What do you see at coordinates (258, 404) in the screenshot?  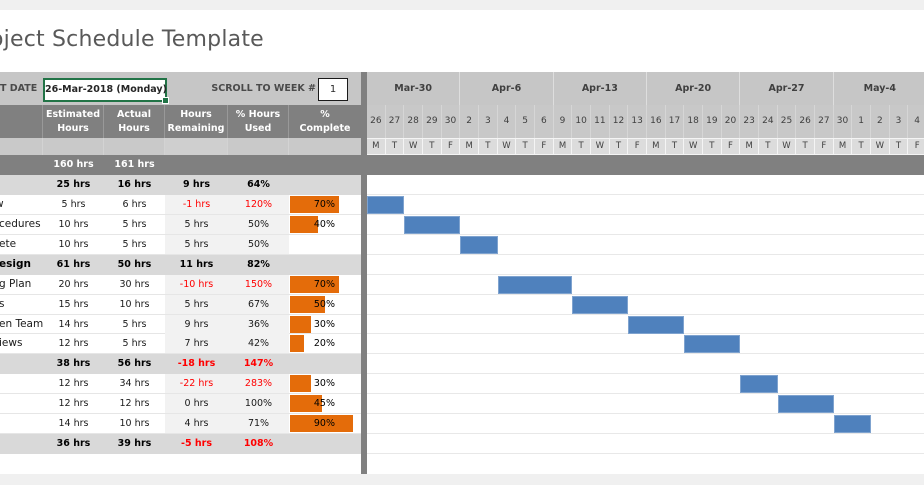 I see `percent-hours-used-cell: 100%` at bounding box center [258, 404].